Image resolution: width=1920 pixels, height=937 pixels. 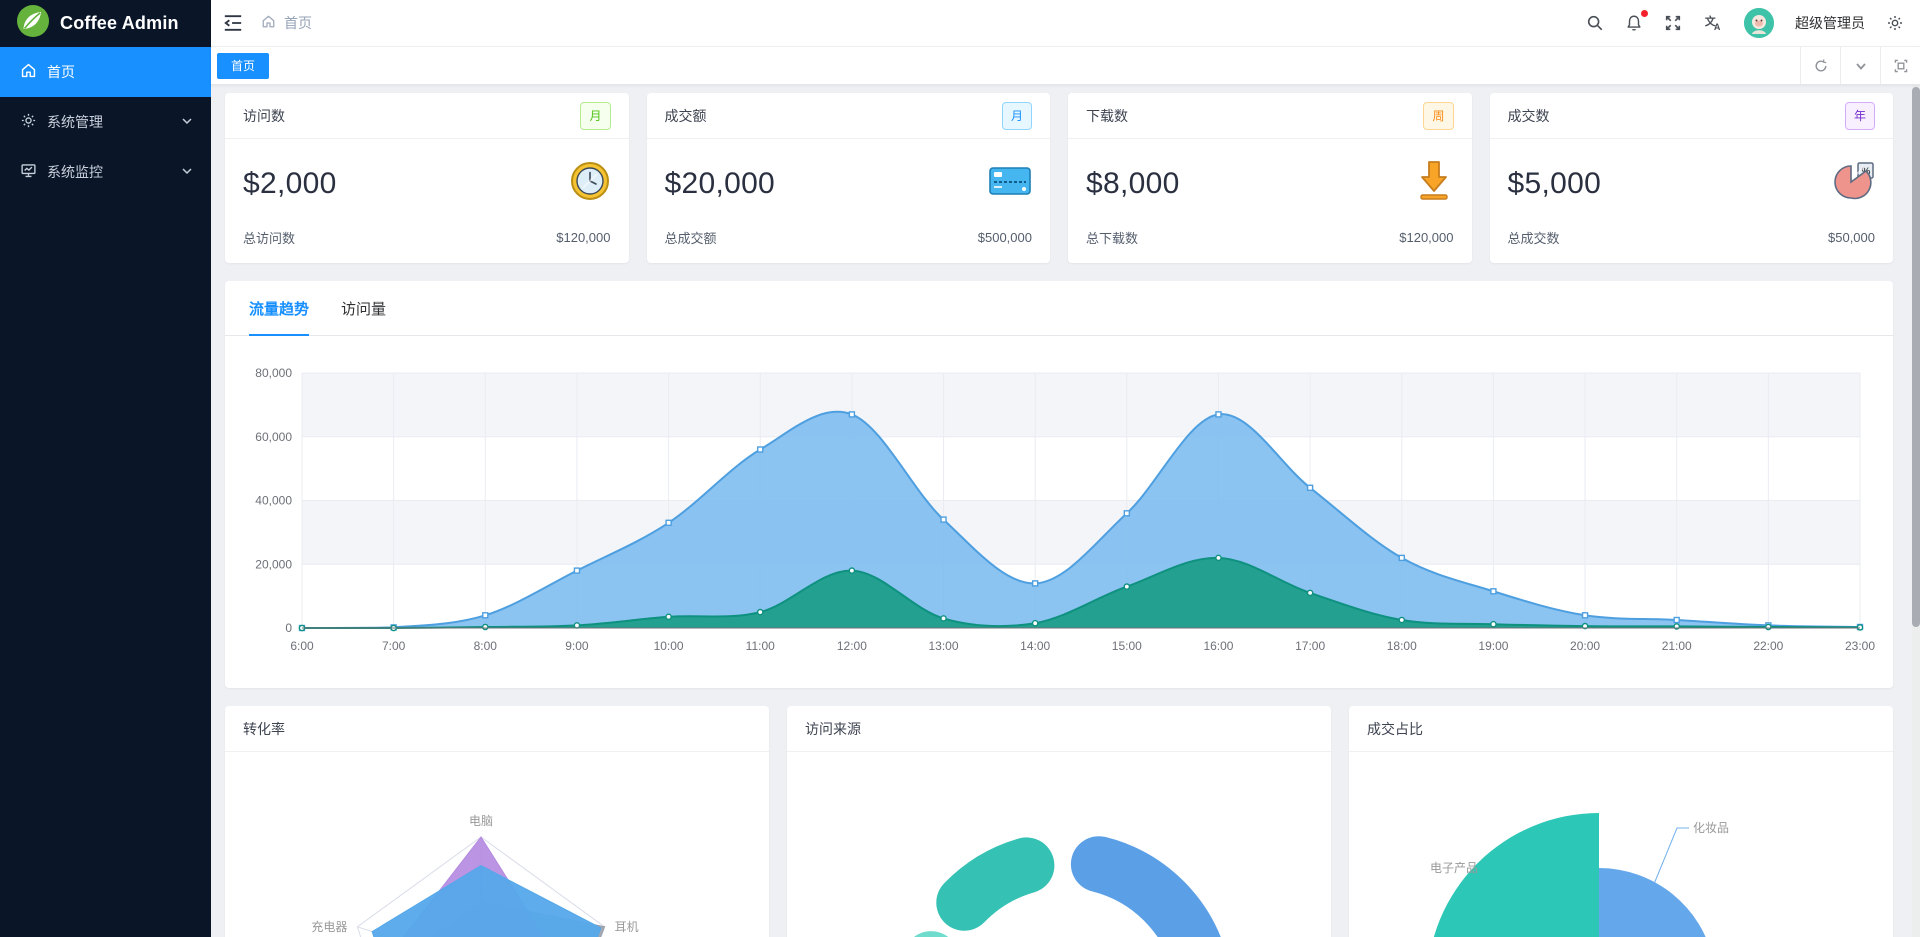 I want to click on svg-text: 23:00, so click(x=1860, y=646).